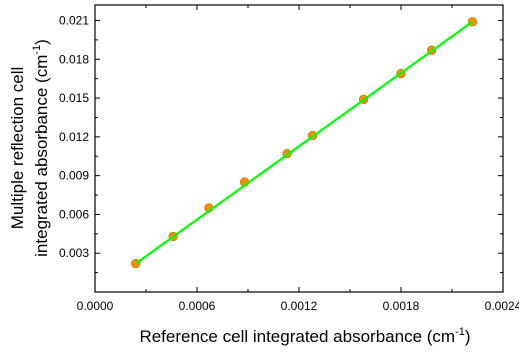  Describe the element at coordinates (74, 253) in the screenshot. I see `y-tick-label: 0.003` at that location.